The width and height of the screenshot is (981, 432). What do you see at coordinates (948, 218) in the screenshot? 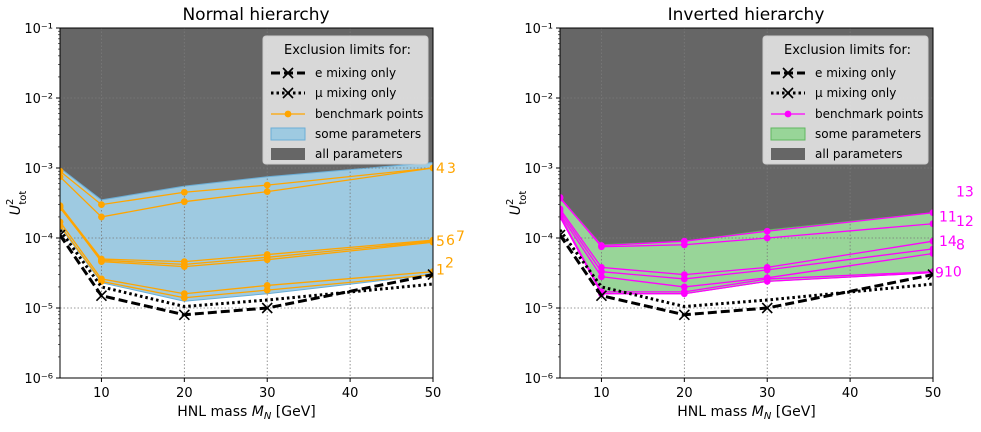
I see `benchmark-label-11: 11` at bounding box center [948, 218].